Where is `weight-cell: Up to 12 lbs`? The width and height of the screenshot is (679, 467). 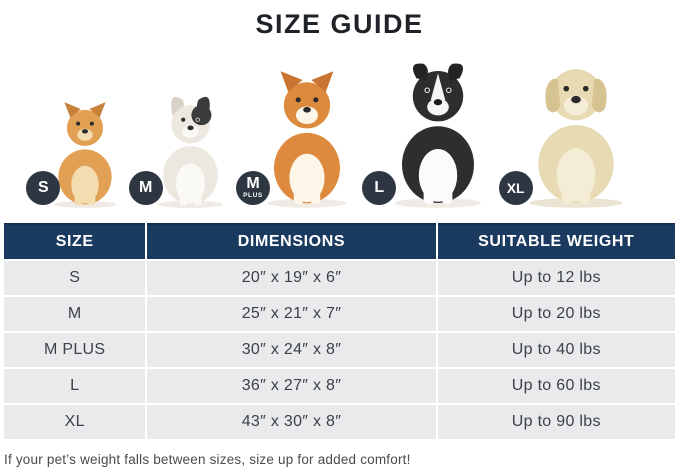
weight-cell: Up to 12 lbs is located at coordinates (556, 278).